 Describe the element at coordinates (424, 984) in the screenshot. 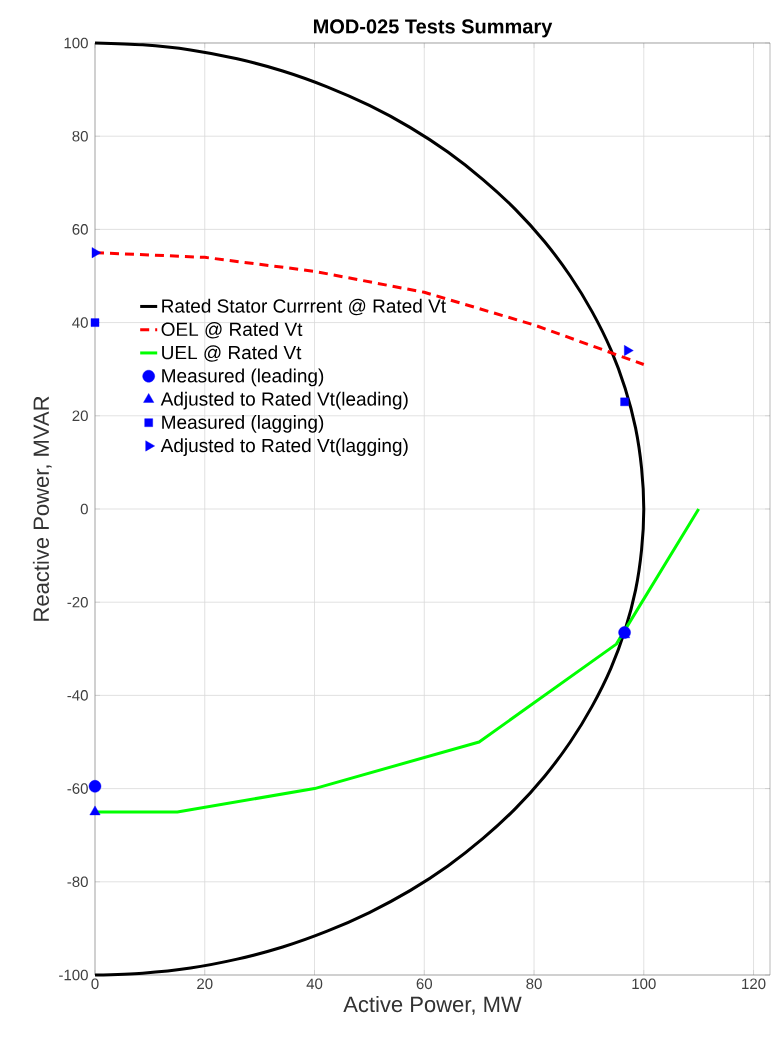

I see `x-tick-label: 60` at that location.